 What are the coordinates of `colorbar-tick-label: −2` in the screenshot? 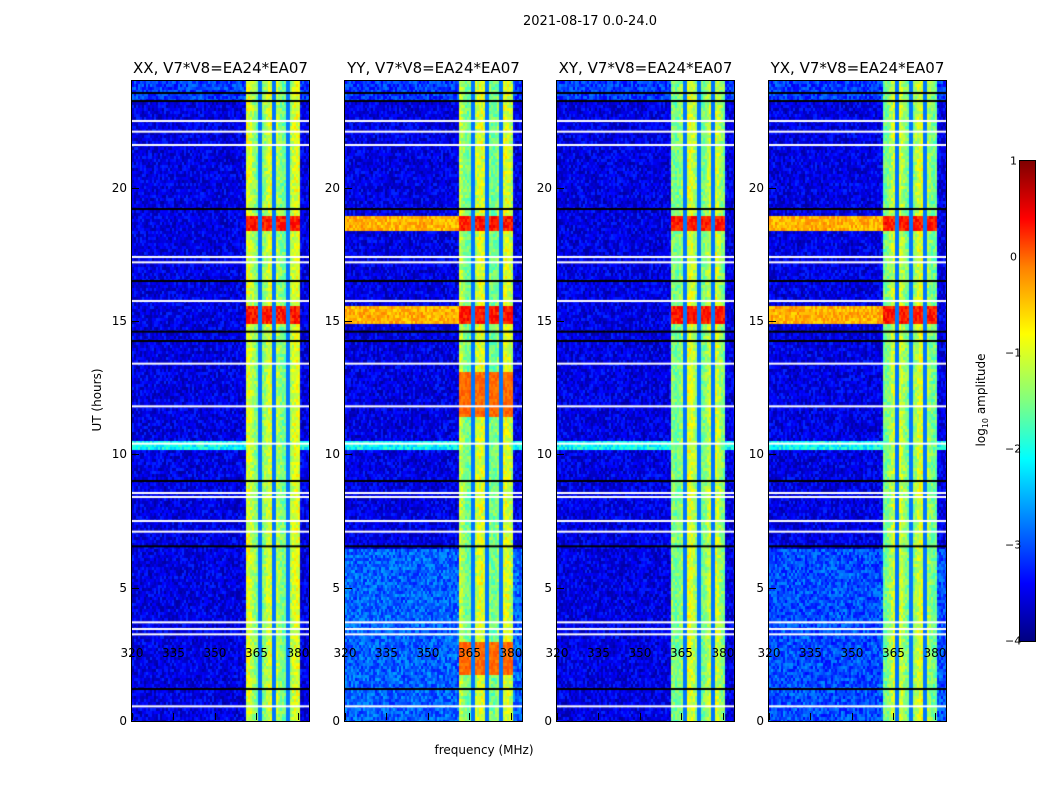 It's located at (1013, 449).